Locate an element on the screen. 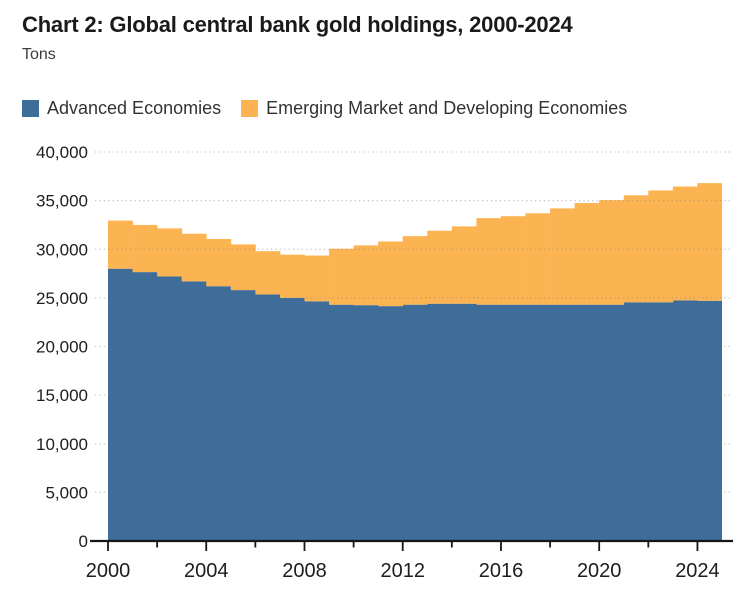 This screenshot has height=593, width=750. y-tick-label: 35,000 is located at coordinates (62, 201).